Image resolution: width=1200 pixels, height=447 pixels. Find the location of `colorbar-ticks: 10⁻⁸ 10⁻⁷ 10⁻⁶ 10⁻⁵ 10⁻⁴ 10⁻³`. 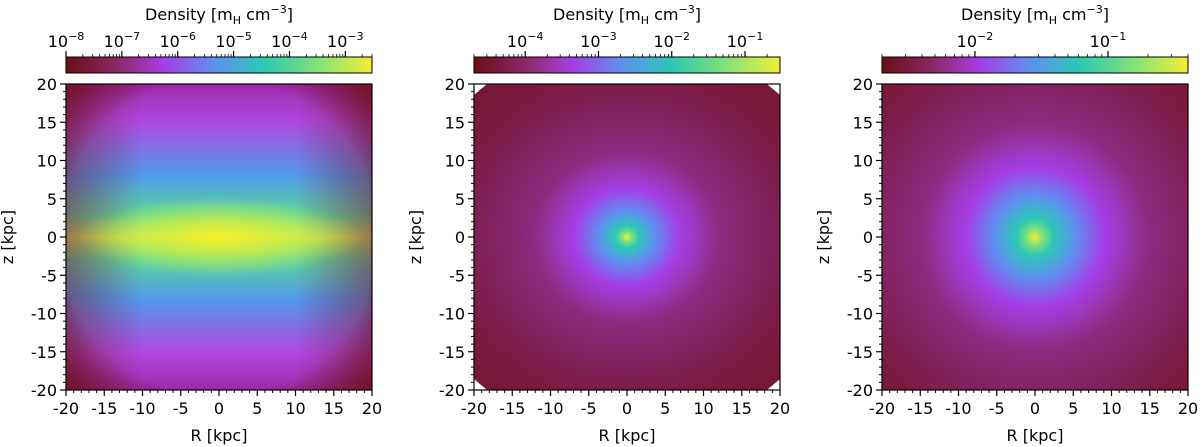

colorbar-ticks: 10⁻⁸ 10⁻⁷ 10⁻⁶ 10⁻⁵ 10⁻⁴ 10⁻³ is located at coordinates (210, 43).